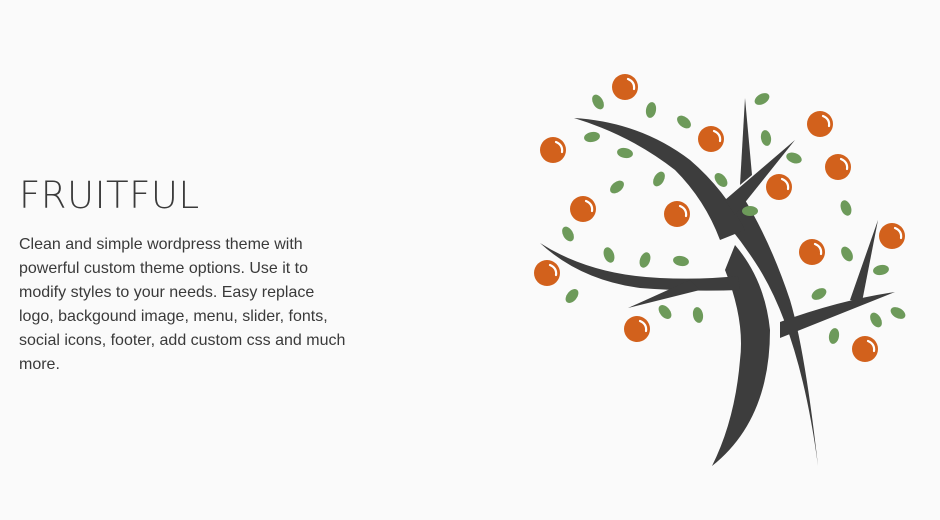  What do you see at coordinates (109, 195) in the screenshot?
I see `hero-title: FRUITFUL` at bounding box center [109, 195].